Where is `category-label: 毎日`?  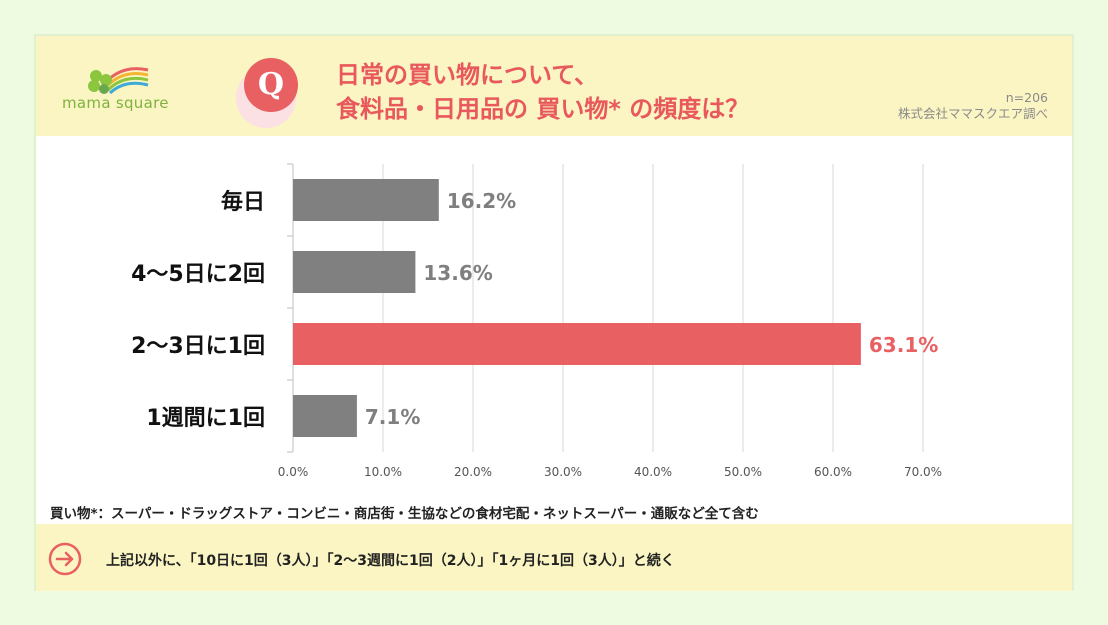 category-label: 毎日 is located at coordinates (243, 202).